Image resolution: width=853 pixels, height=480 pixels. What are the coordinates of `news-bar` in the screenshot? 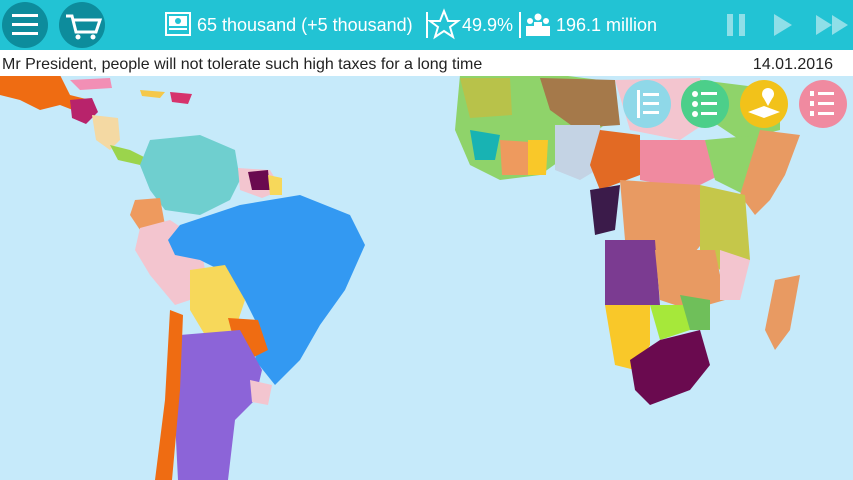 It's located at (426, 63).